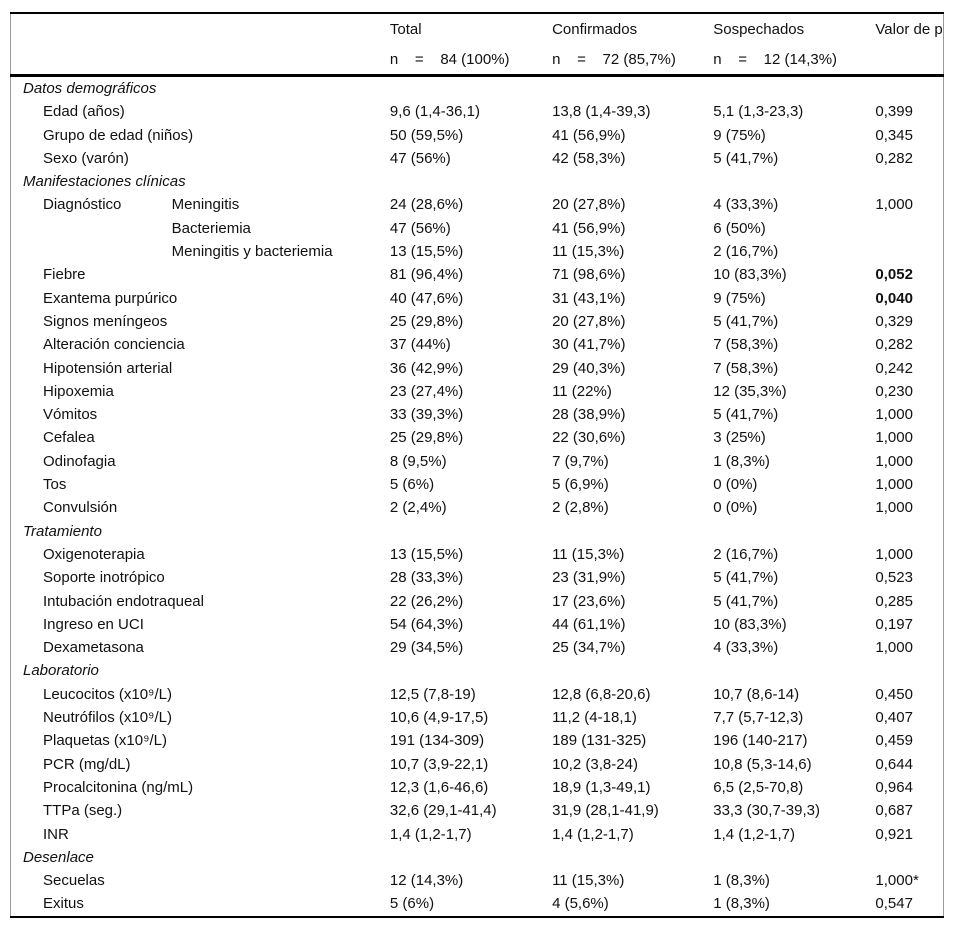 This screenshot has width=954, height=929. What do you see at coordinates (739, 135) in the screenshot?
I see `cell-sospechados: 9 (75%)` at bounding box center [739, 135].